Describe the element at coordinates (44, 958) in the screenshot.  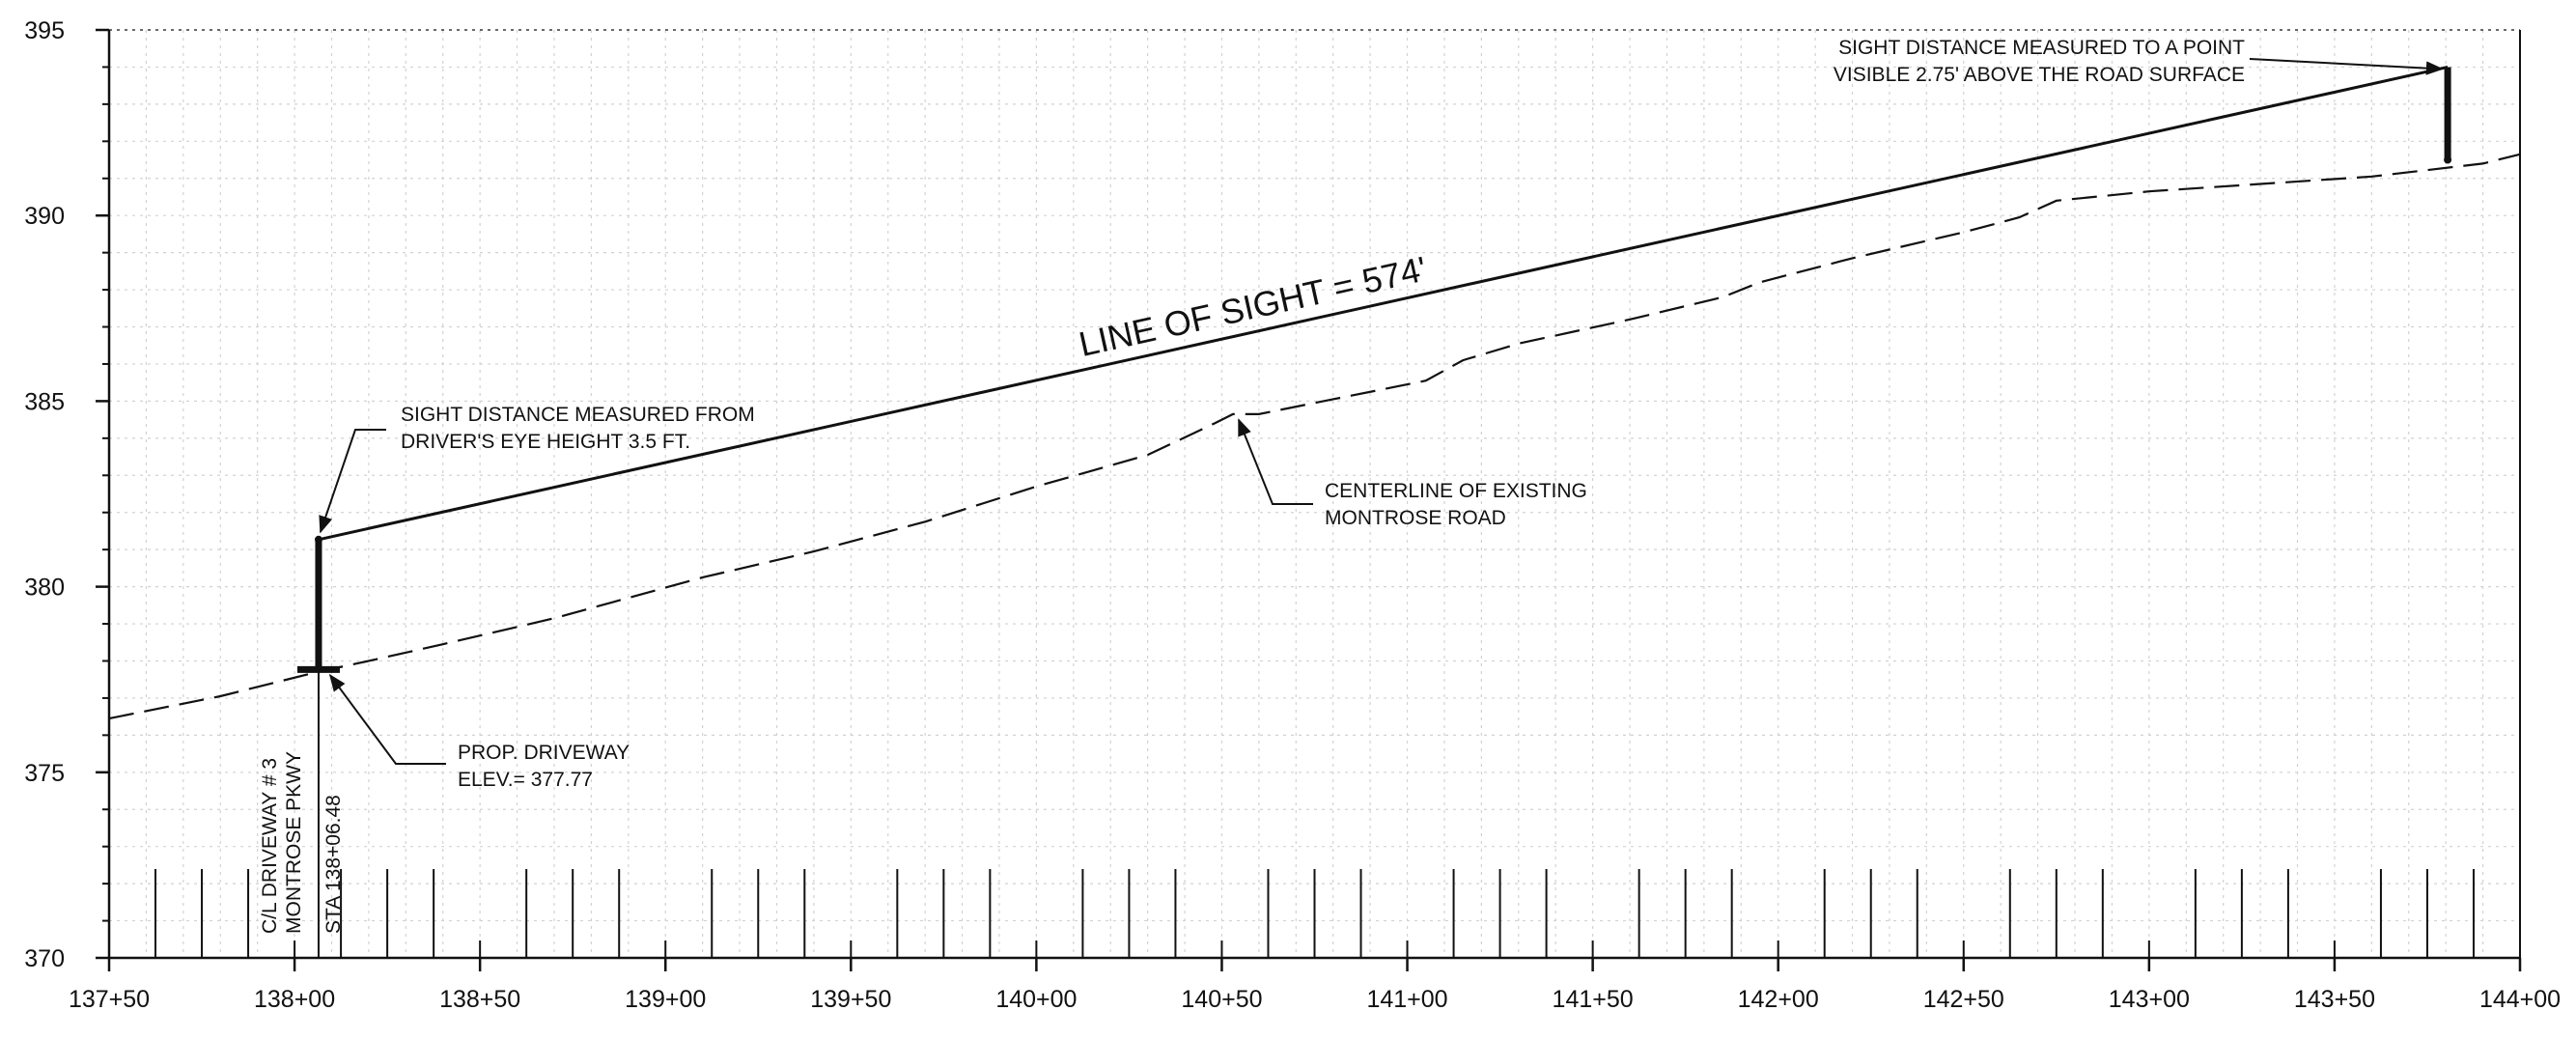
I see `y-tick-label: 370` at that location.